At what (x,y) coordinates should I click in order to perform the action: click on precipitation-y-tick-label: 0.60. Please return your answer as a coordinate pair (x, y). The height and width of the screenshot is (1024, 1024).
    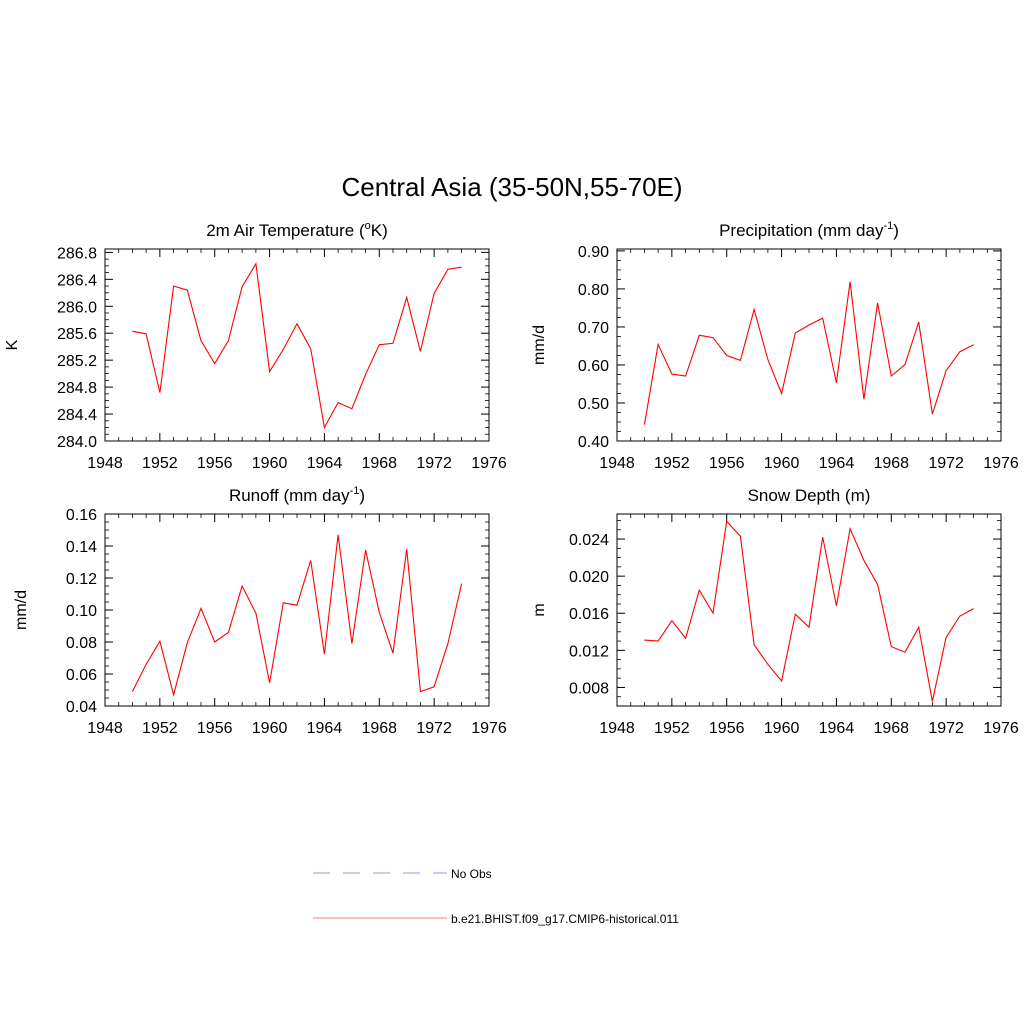
    Looking at the image, I should click on (593, 366).